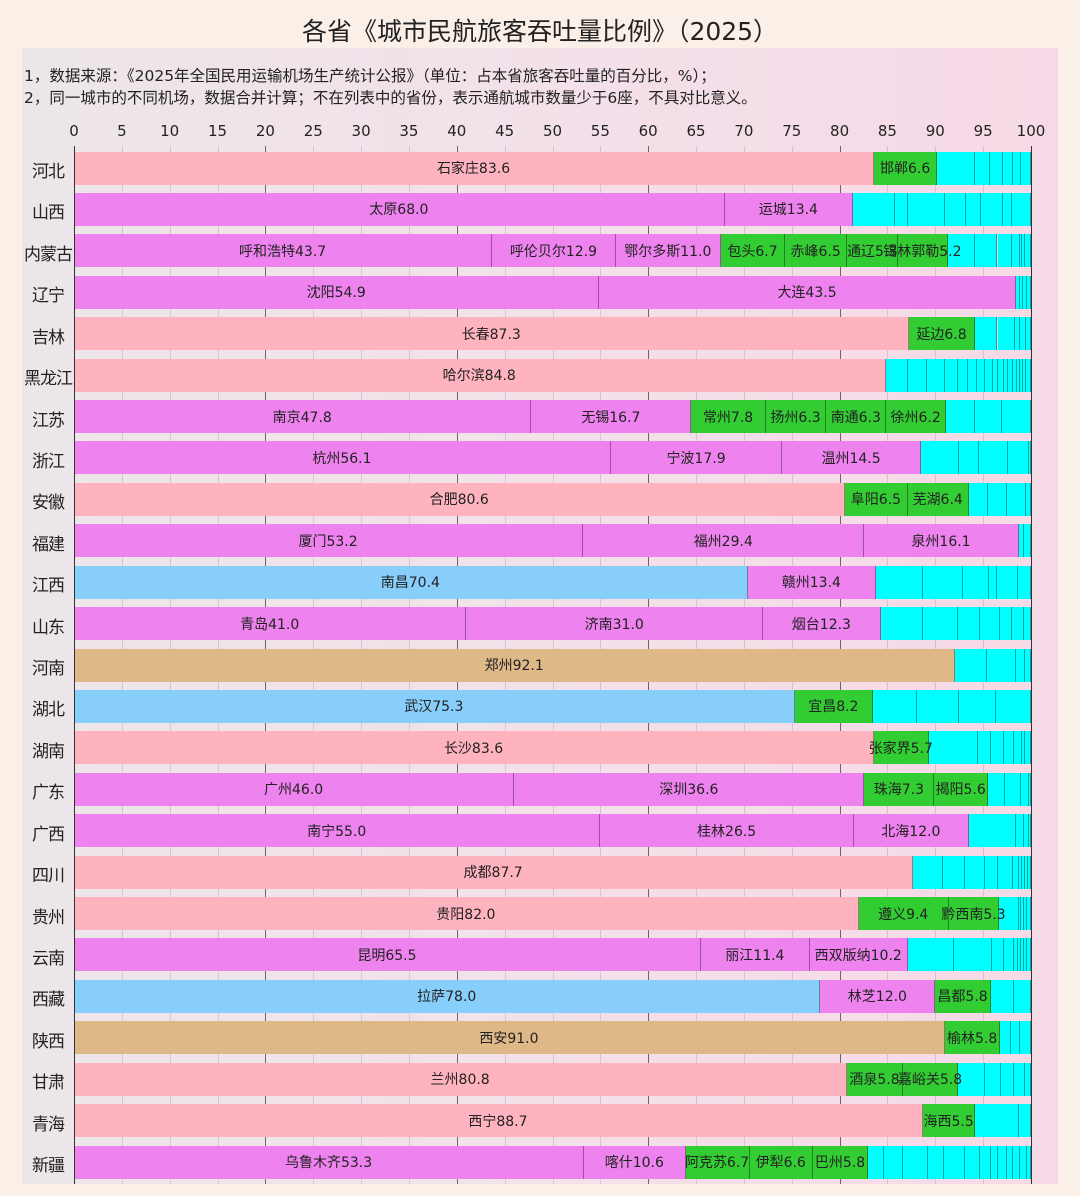  Describe the element at coordinates (294, 789) in the screenshot. I see `bar-segment-广州: 广州46.0` at that location.